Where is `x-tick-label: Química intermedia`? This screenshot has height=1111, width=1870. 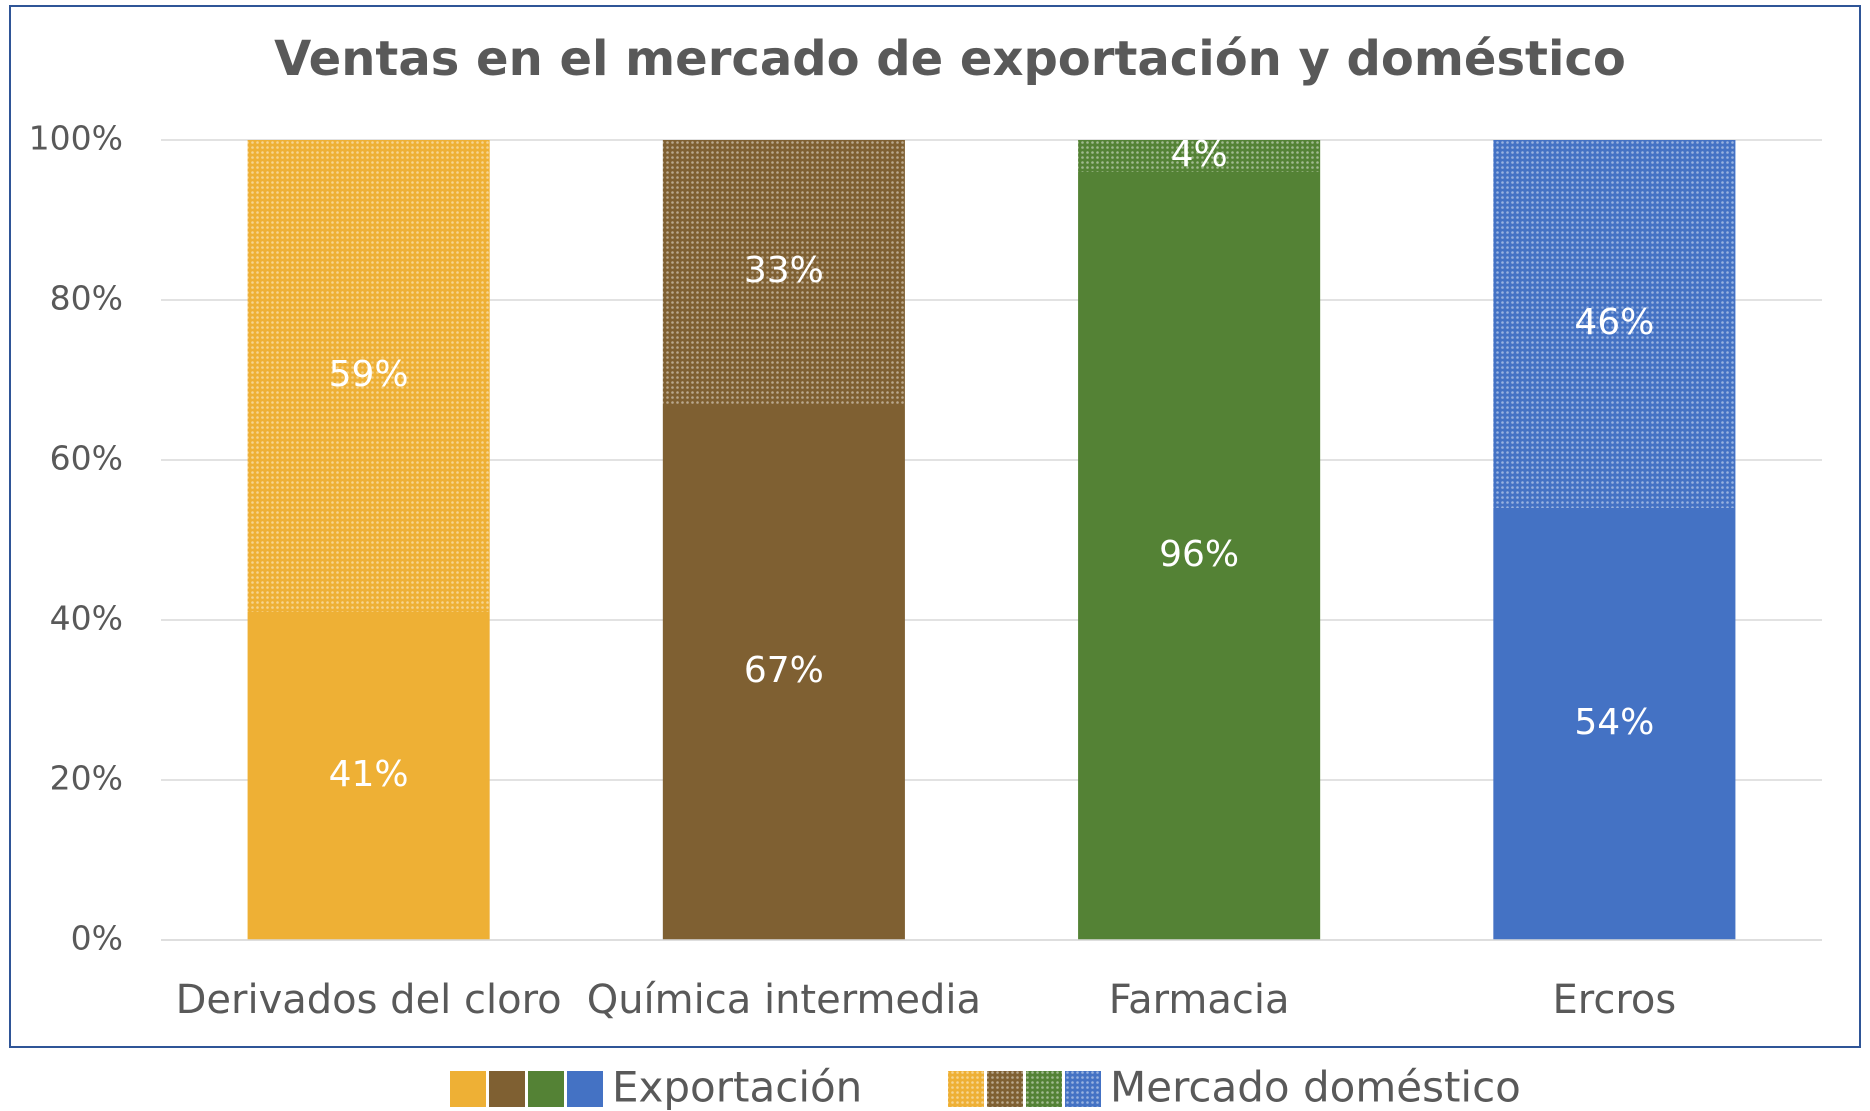 x-tick-label: Química intermedia is located at coordinates (784, 1000).